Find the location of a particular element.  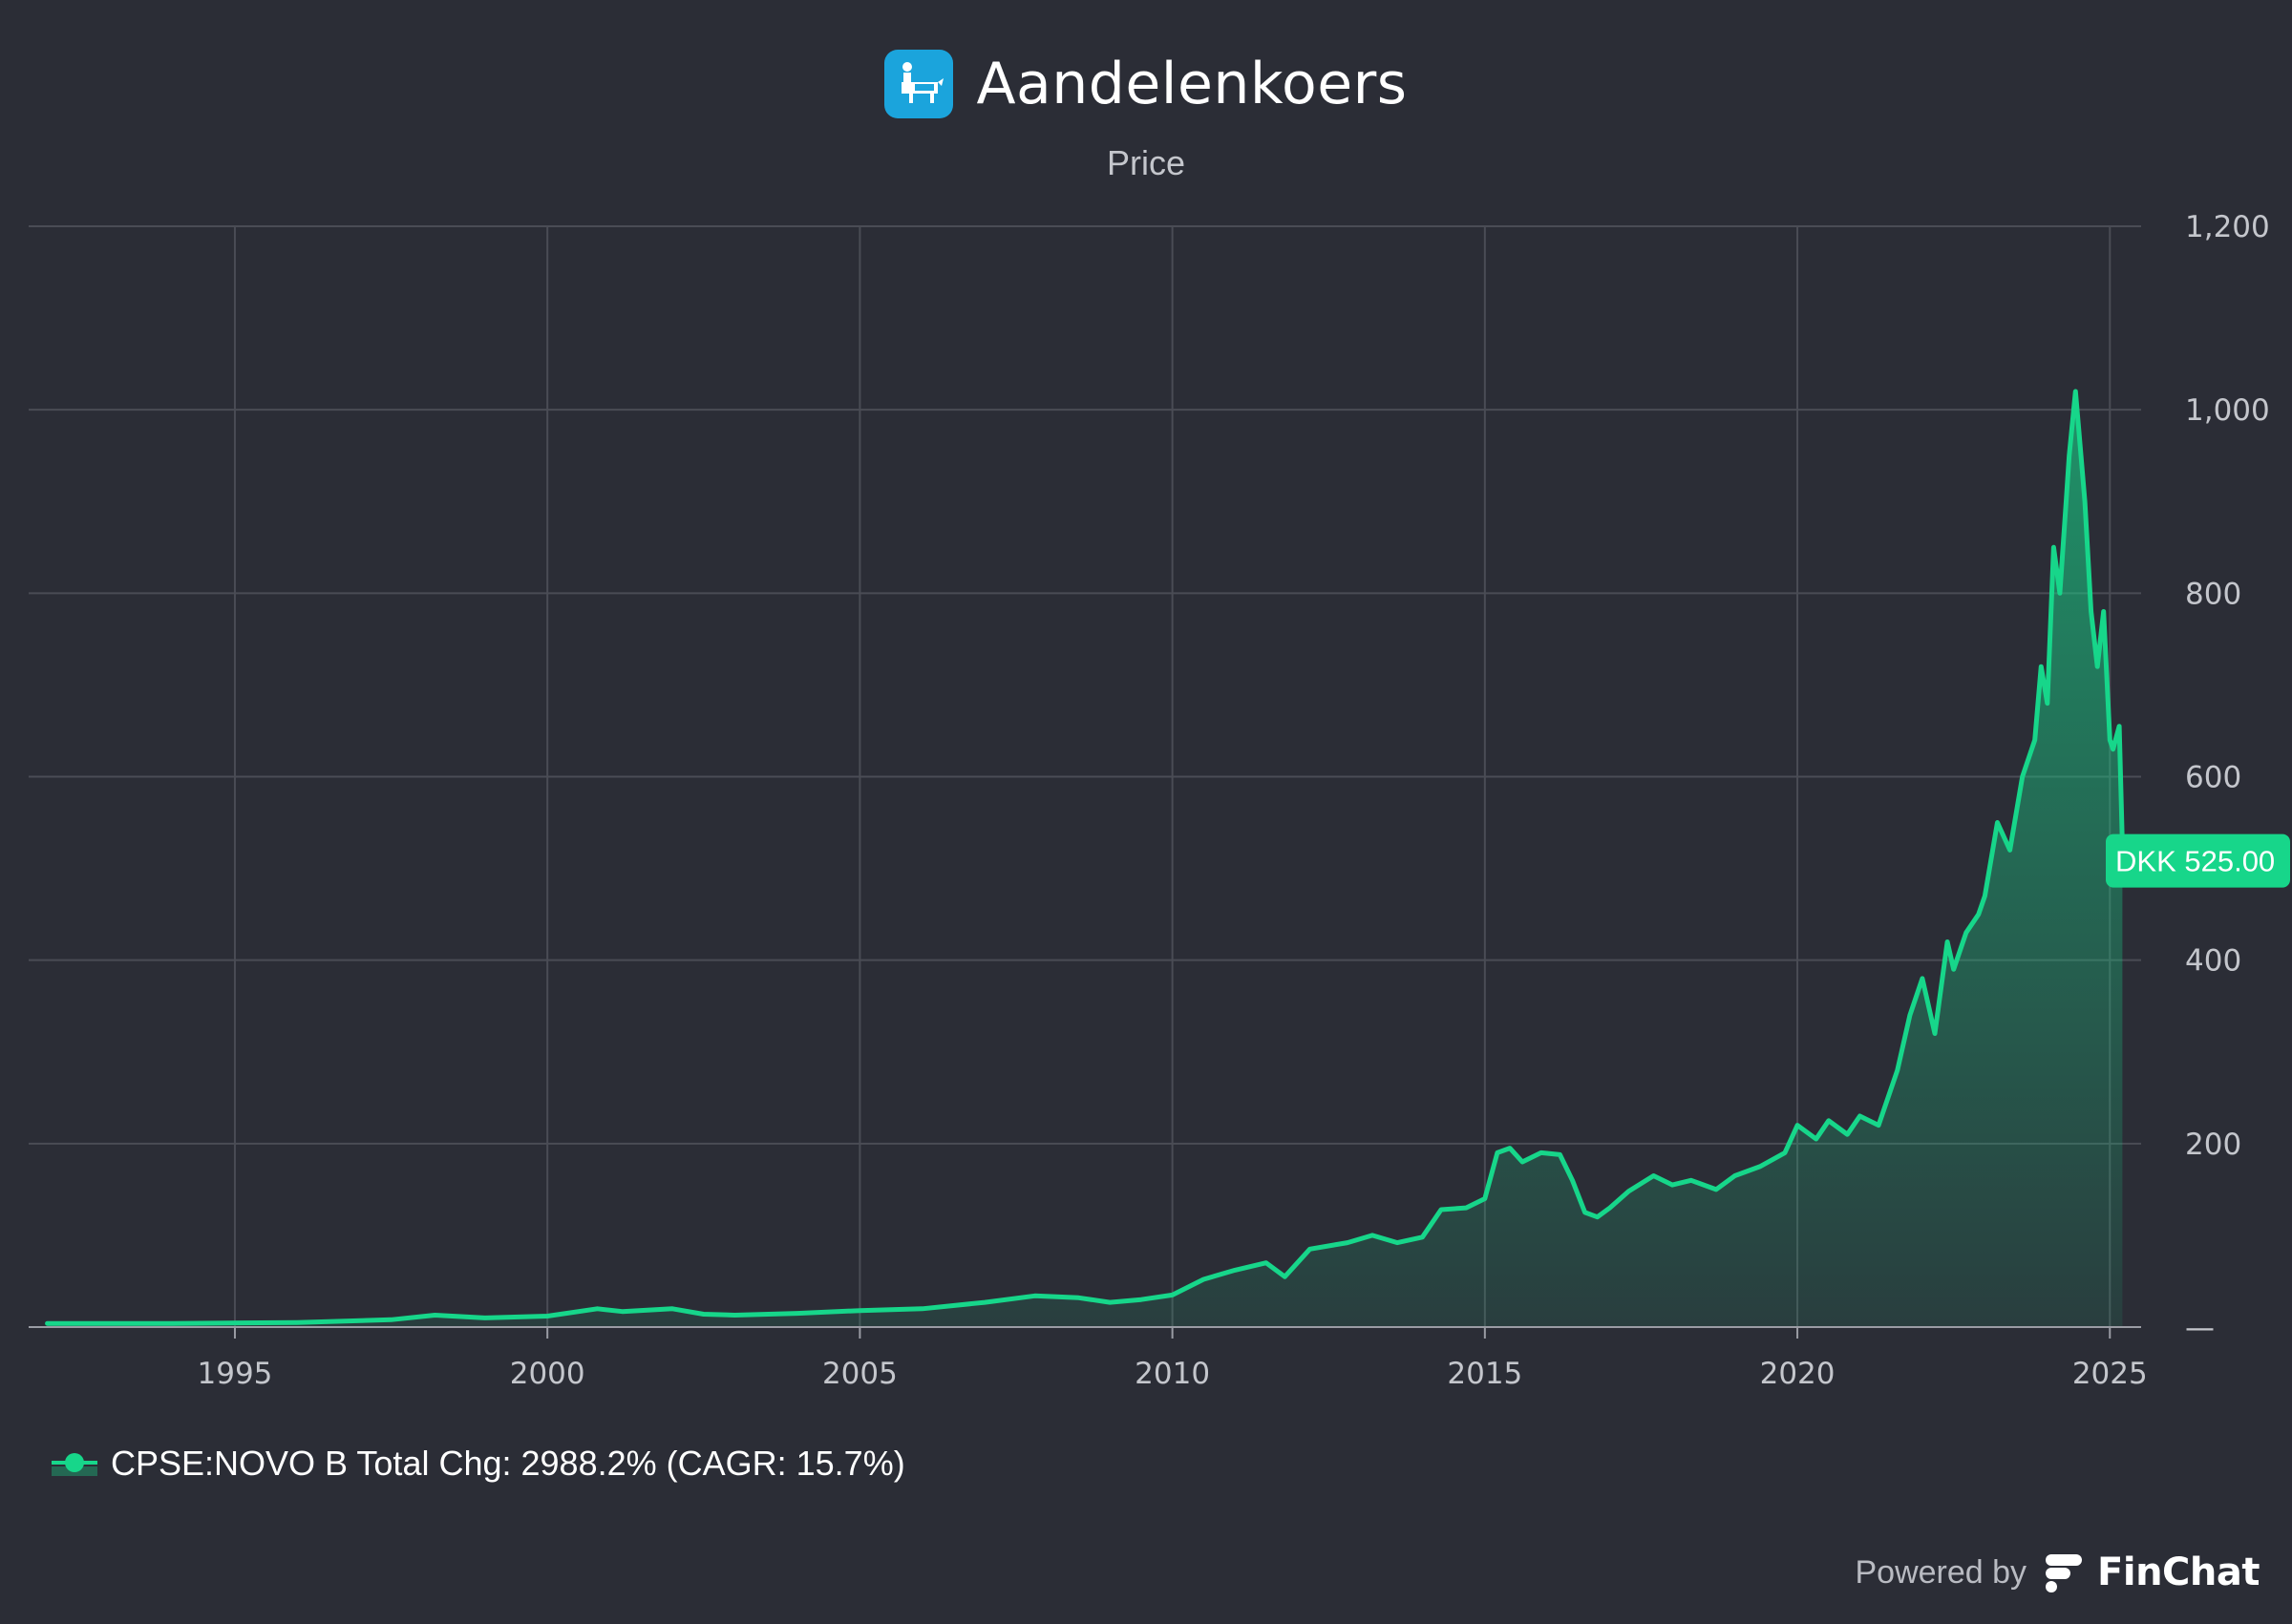

finchat-logo-icon is located at coordinates (2064, 1573).